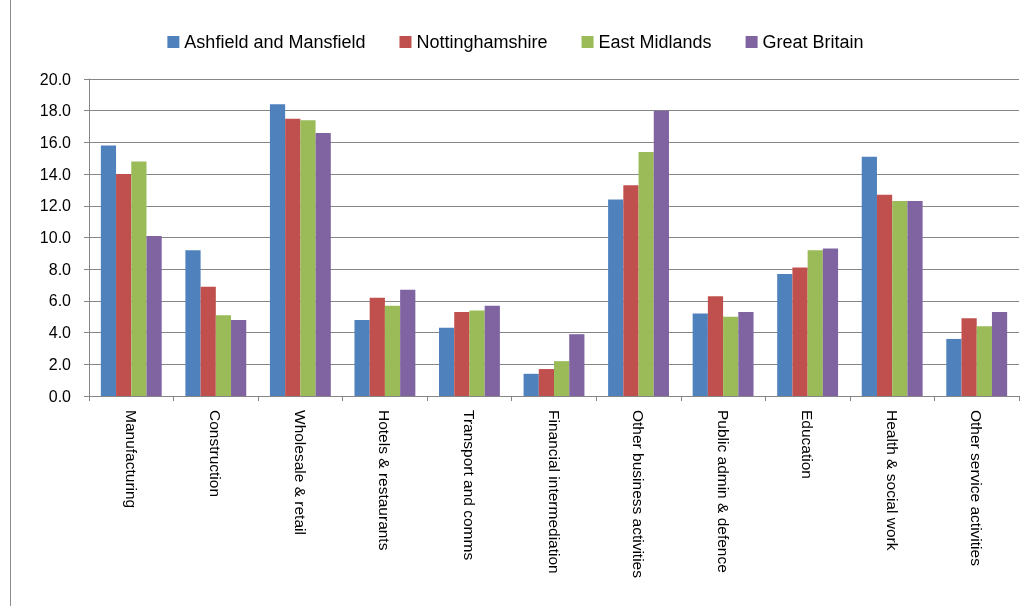 The image size is (1031, 606). Describe the element at coordinates (55, 174) in the screenshot. I see `y-tick-label: 14.0` at that location.